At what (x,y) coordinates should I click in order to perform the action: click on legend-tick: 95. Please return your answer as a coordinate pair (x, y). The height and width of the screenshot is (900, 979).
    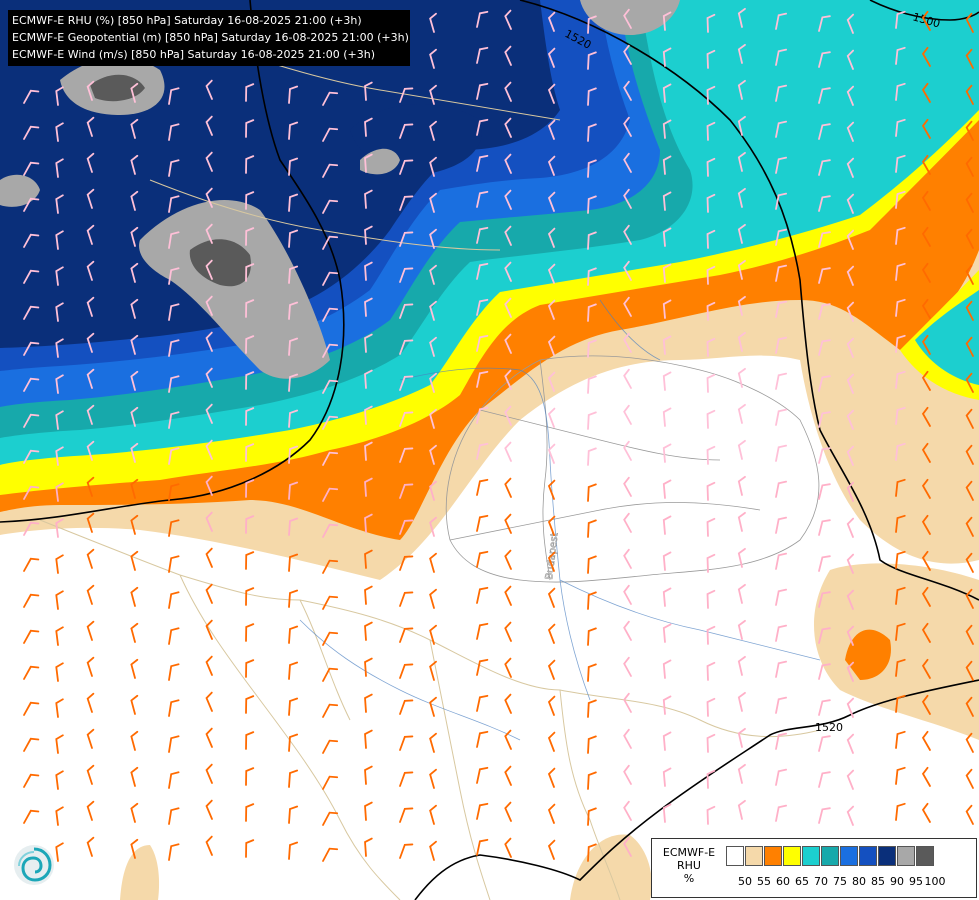
    Looking at the image, I should click on (916, 881).